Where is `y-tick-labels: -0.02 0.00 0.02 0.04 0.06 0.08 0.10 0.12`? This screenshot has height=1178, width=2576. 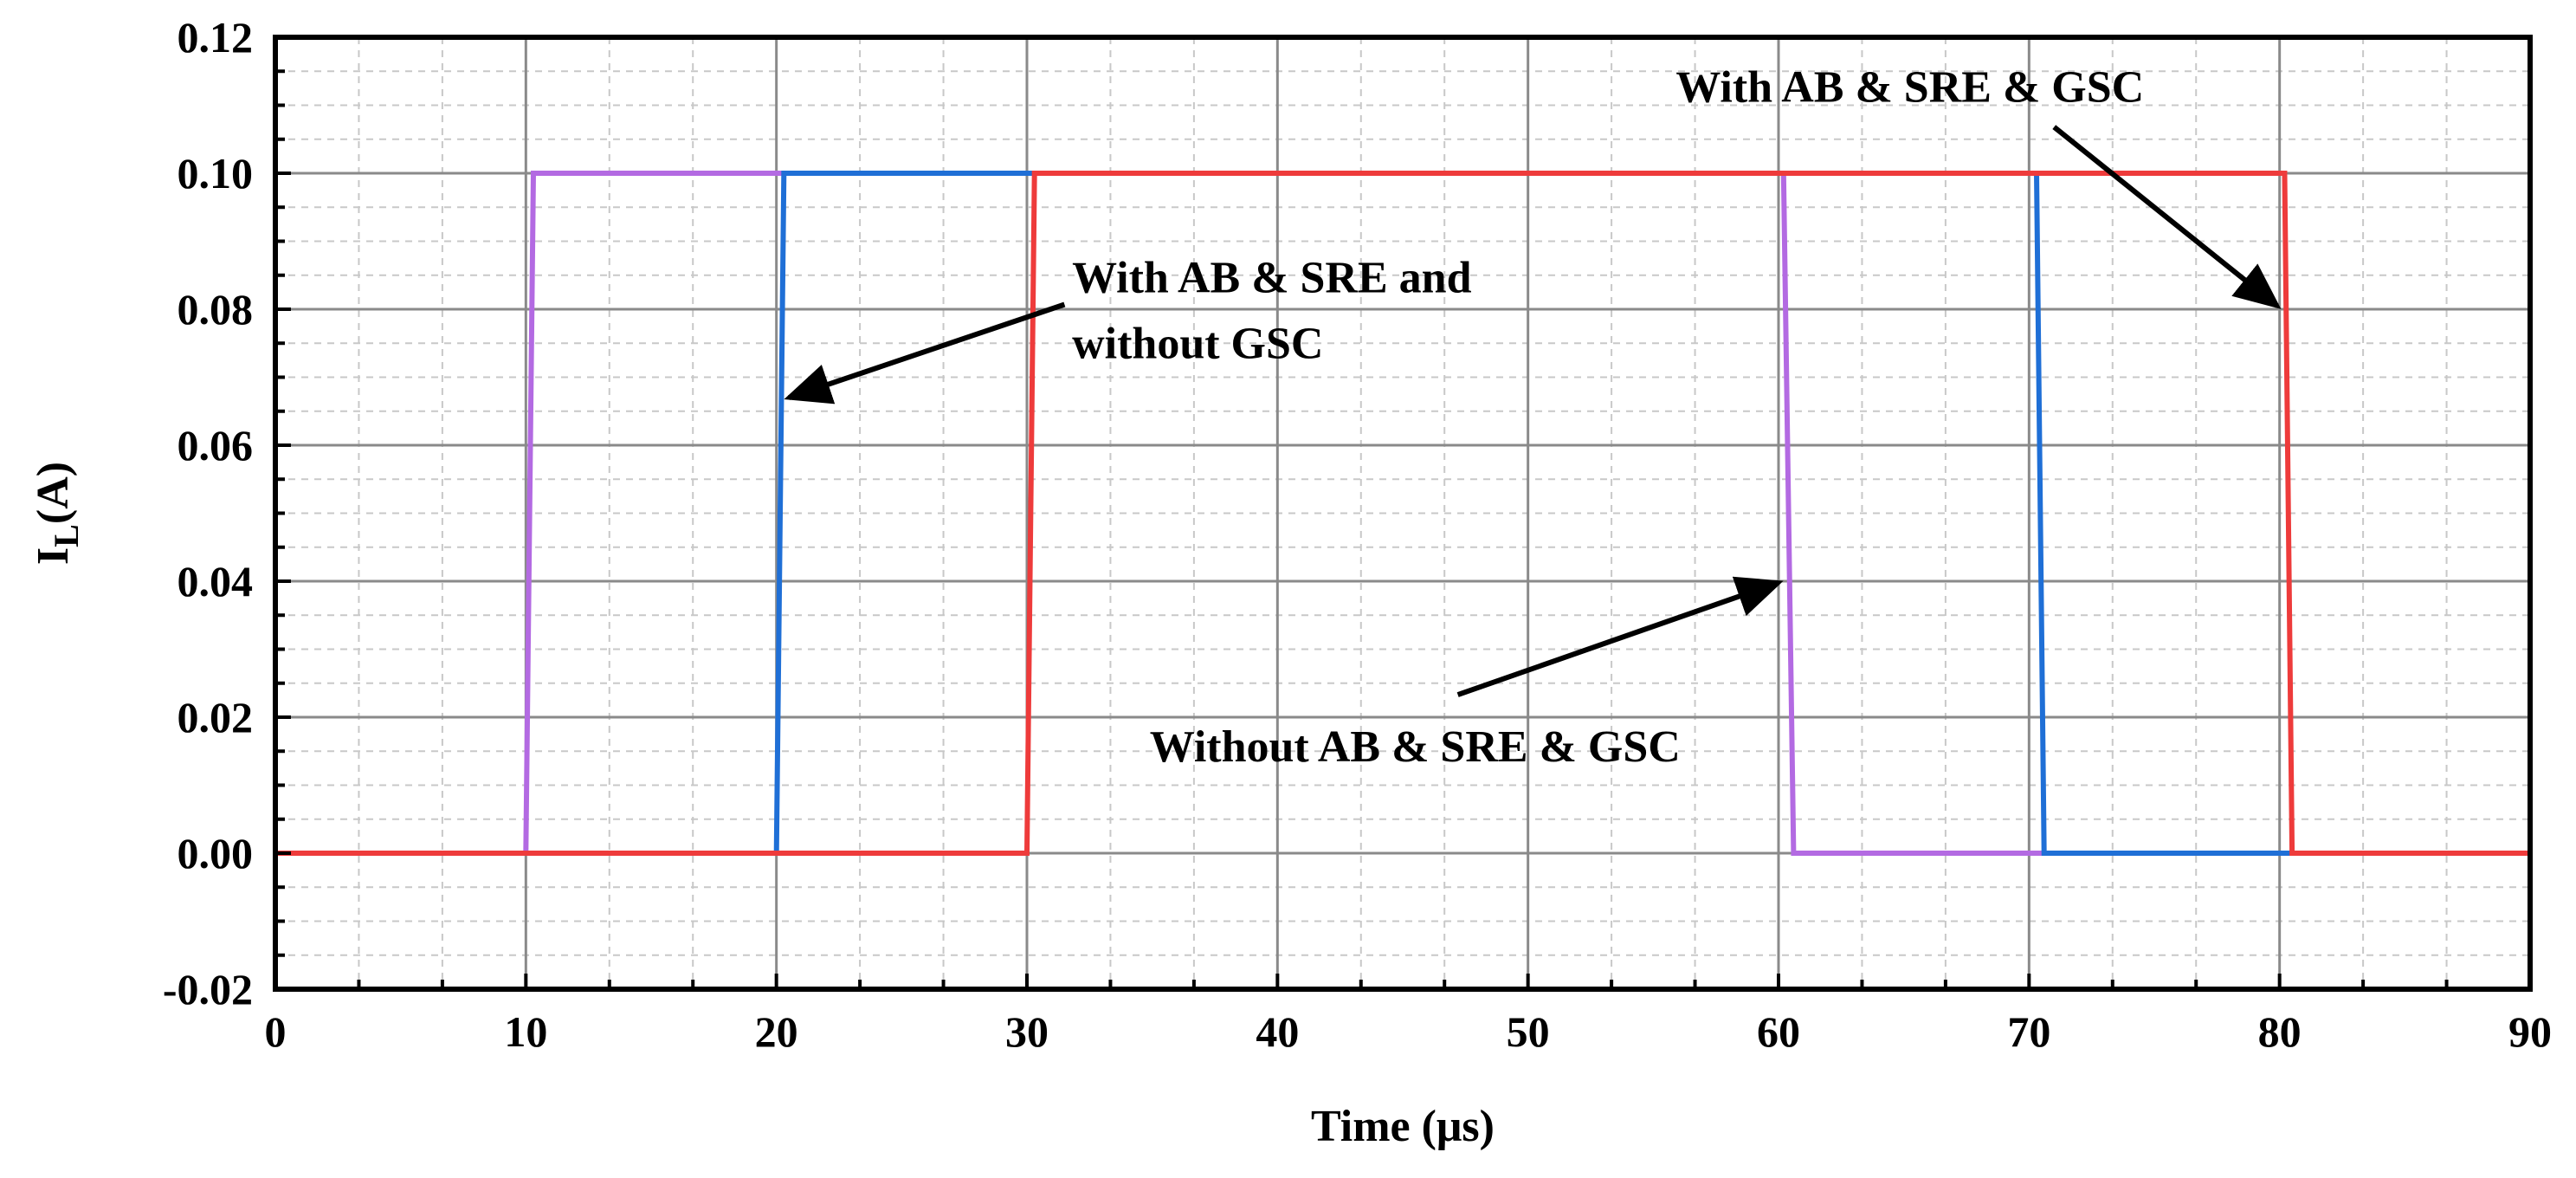 y-tick-labels: -0.02 0.00 0.02 0.04 0.06 0.08 0.10 0.12 is located at coordinates (208, 513).